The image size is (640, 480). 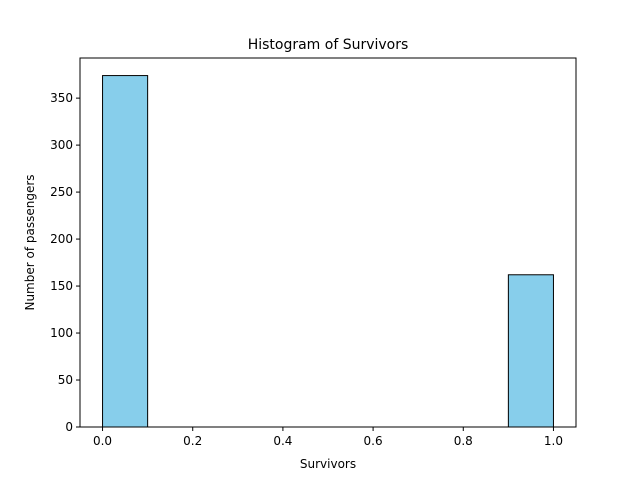 I want to click on y-tick-label: 300, so click(x=61, y=145).